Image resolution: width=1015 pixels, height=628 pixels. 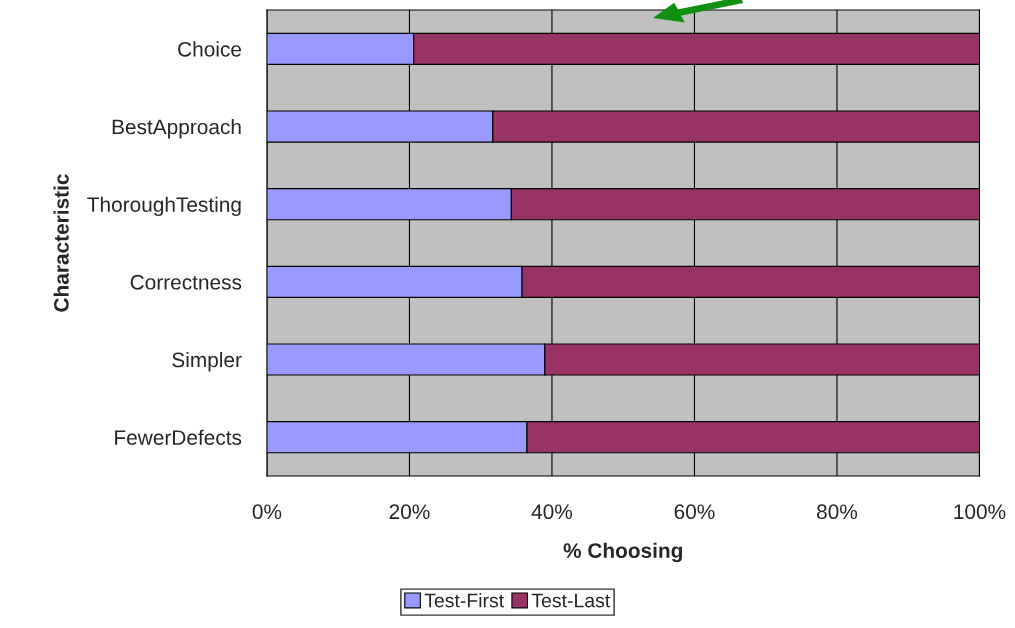 What do you see at coordinates (409, 512) in the screenshot?
I see `x-tick-label: 20%` at bounding box center [409, 512].